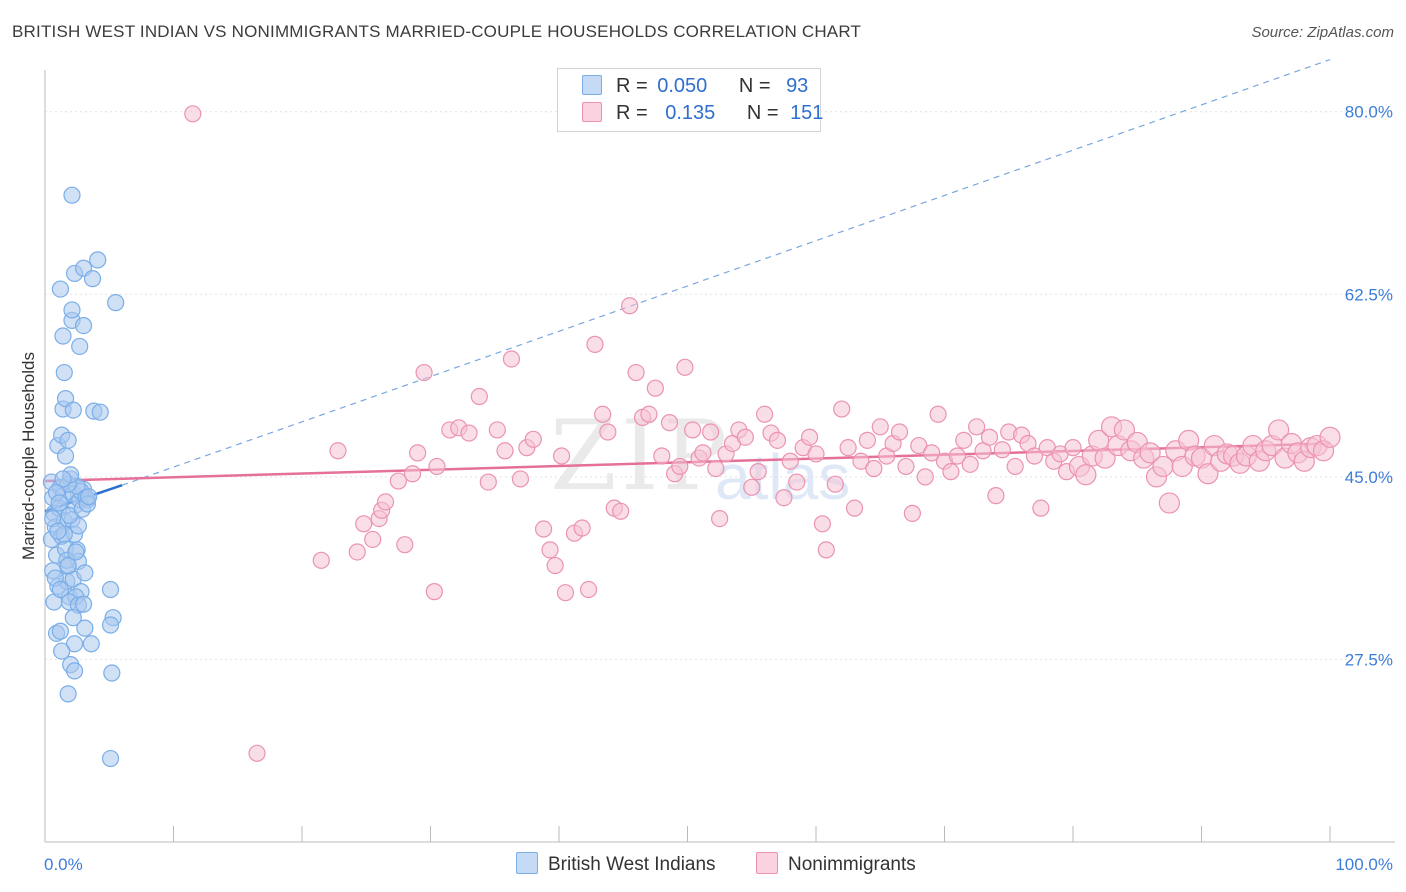 This screenshot has width=1406, height=892. Describe the element at coordinates (1369, 659) in the screenshot. I see `y-tick-label: 27.5%` at that location.